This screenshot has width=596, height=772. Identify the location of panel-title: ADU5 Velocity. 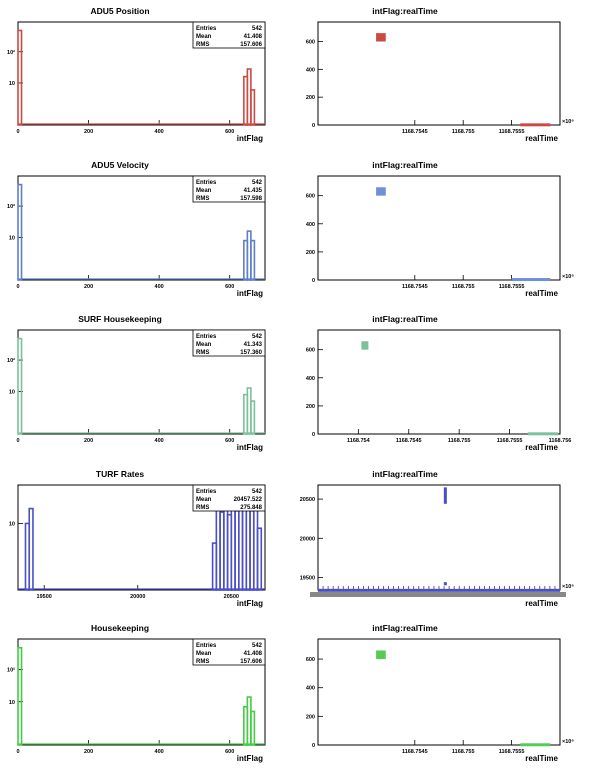
(120, 165).